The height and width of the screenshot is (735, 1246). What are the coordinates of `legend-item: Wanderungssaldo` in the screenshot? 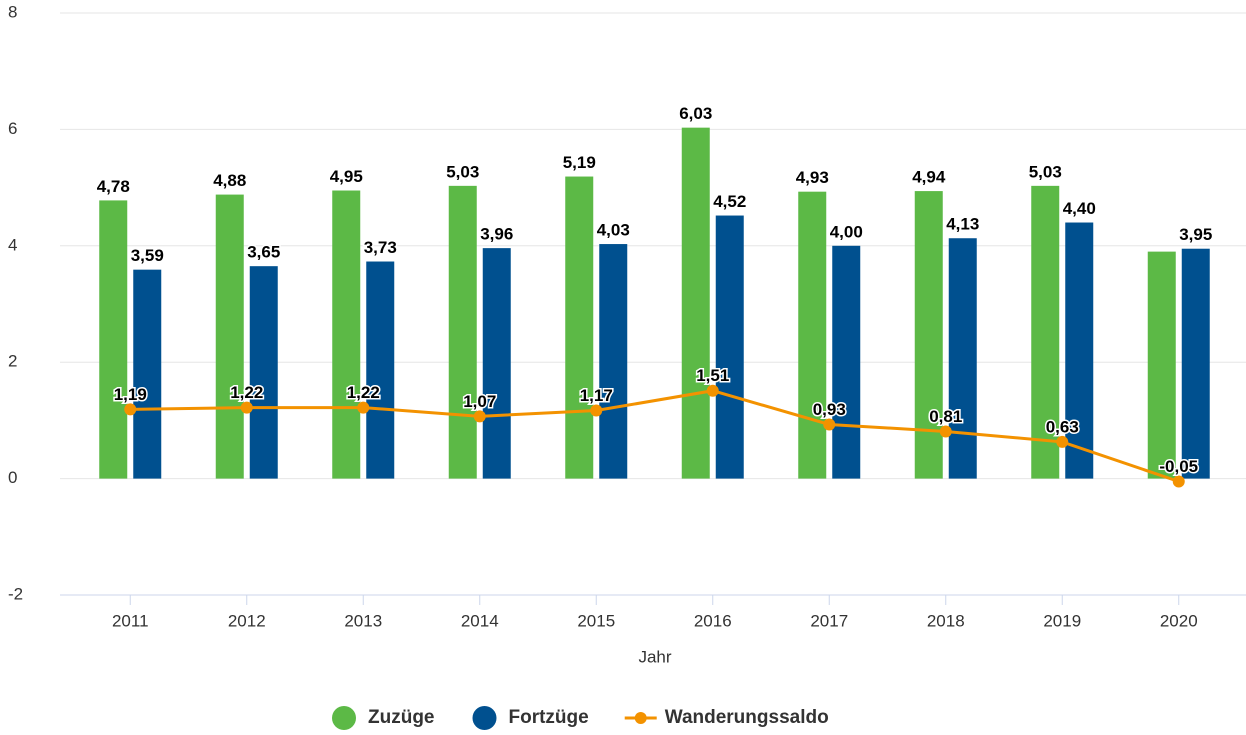 It's located at (726, 717).